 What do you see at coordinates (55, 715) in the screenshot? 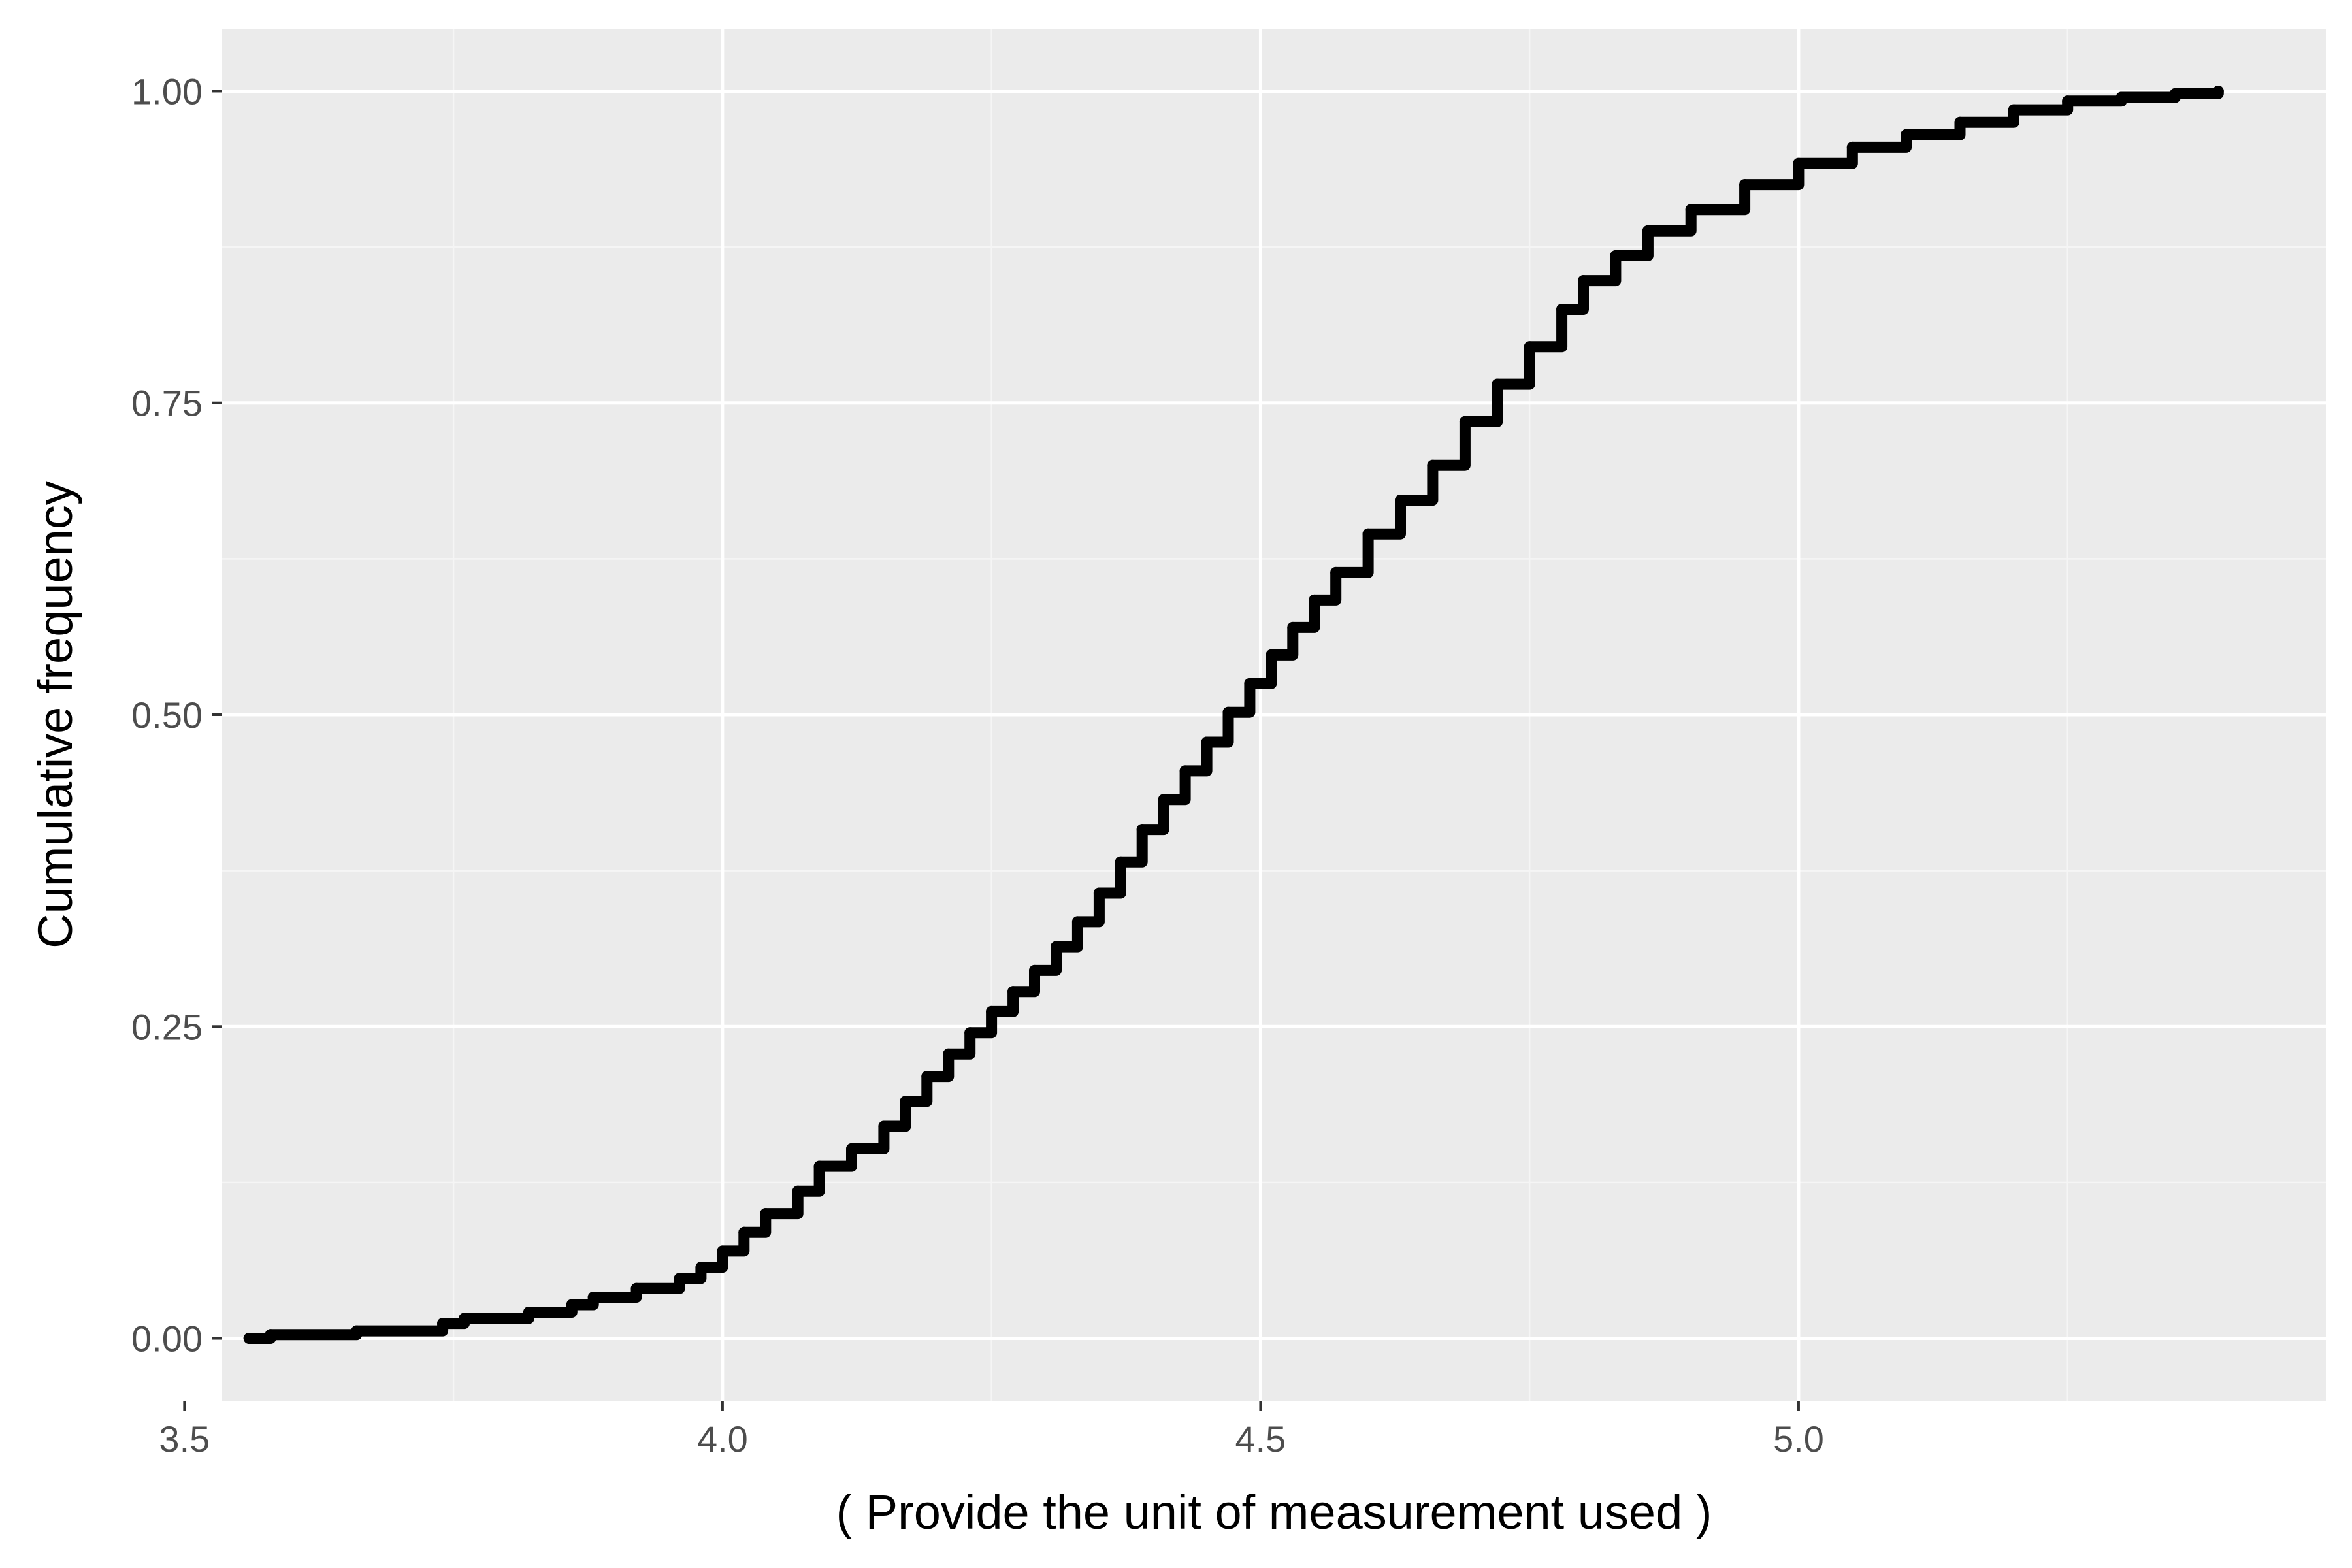
I see `y-axis-title: Cumulative frequency` at bounding box center [55, 715].